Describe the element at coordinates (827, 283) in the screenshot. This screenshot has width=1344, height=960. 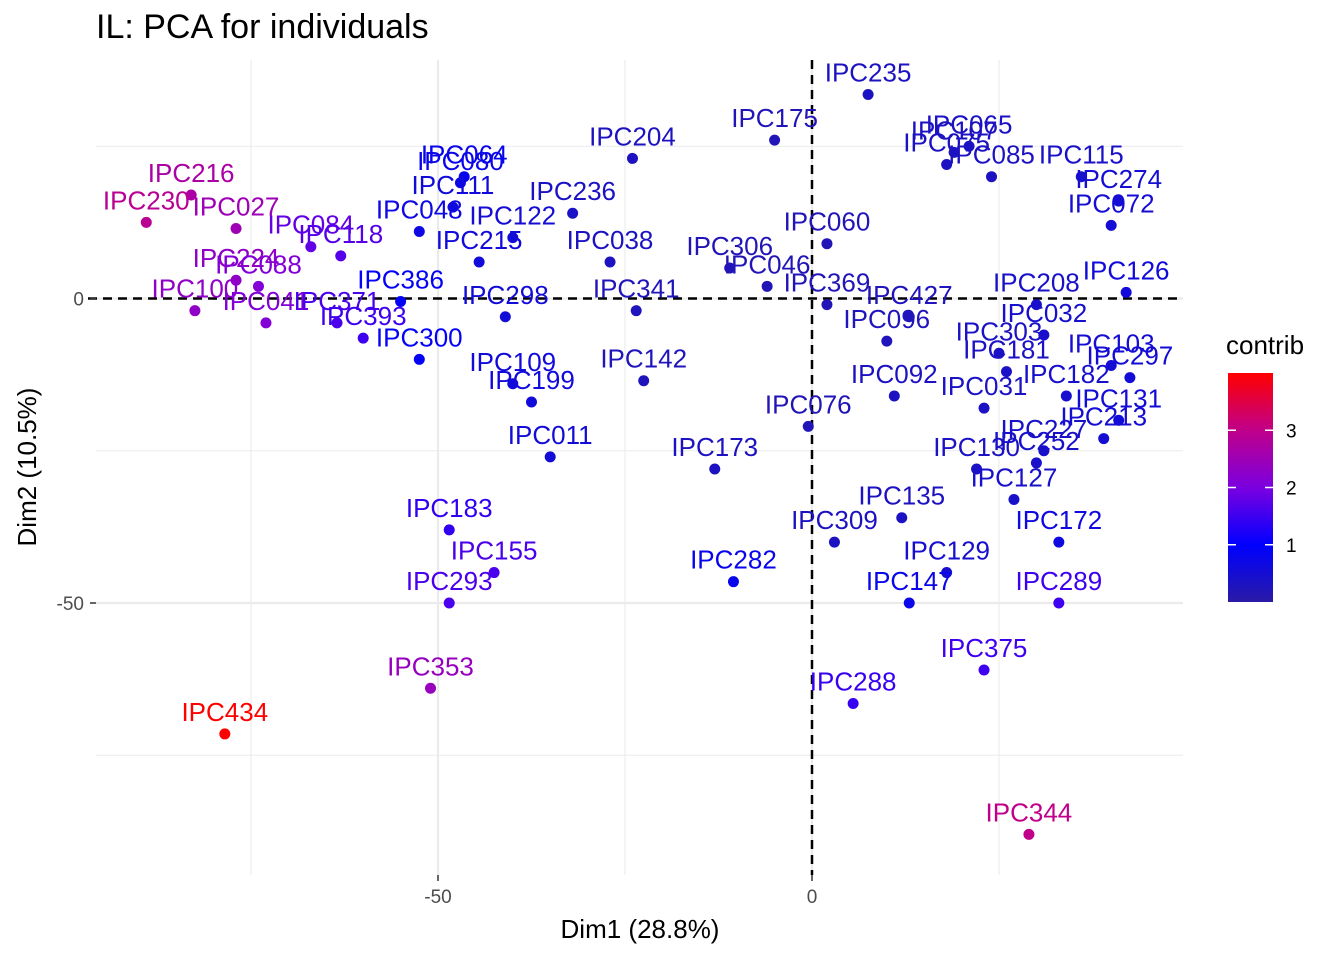
I see `point-label: IPC369` at that location.